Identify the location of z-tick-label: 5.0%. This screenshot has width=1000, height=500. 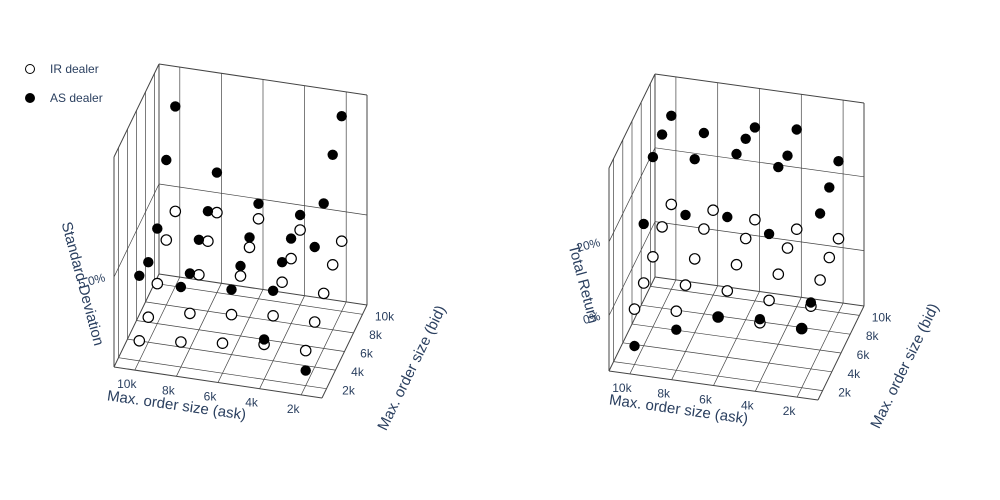
(92, 280).